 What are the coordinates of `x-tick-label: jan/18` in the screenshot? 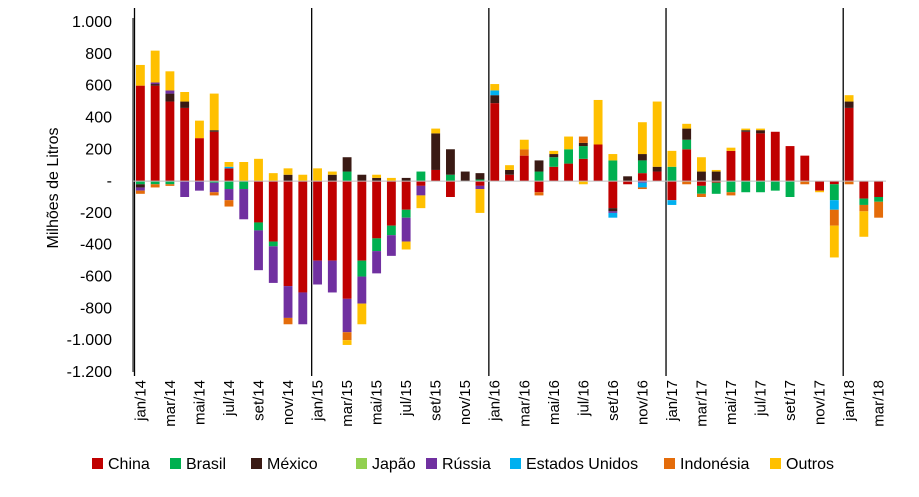 It's located at (849, 401).